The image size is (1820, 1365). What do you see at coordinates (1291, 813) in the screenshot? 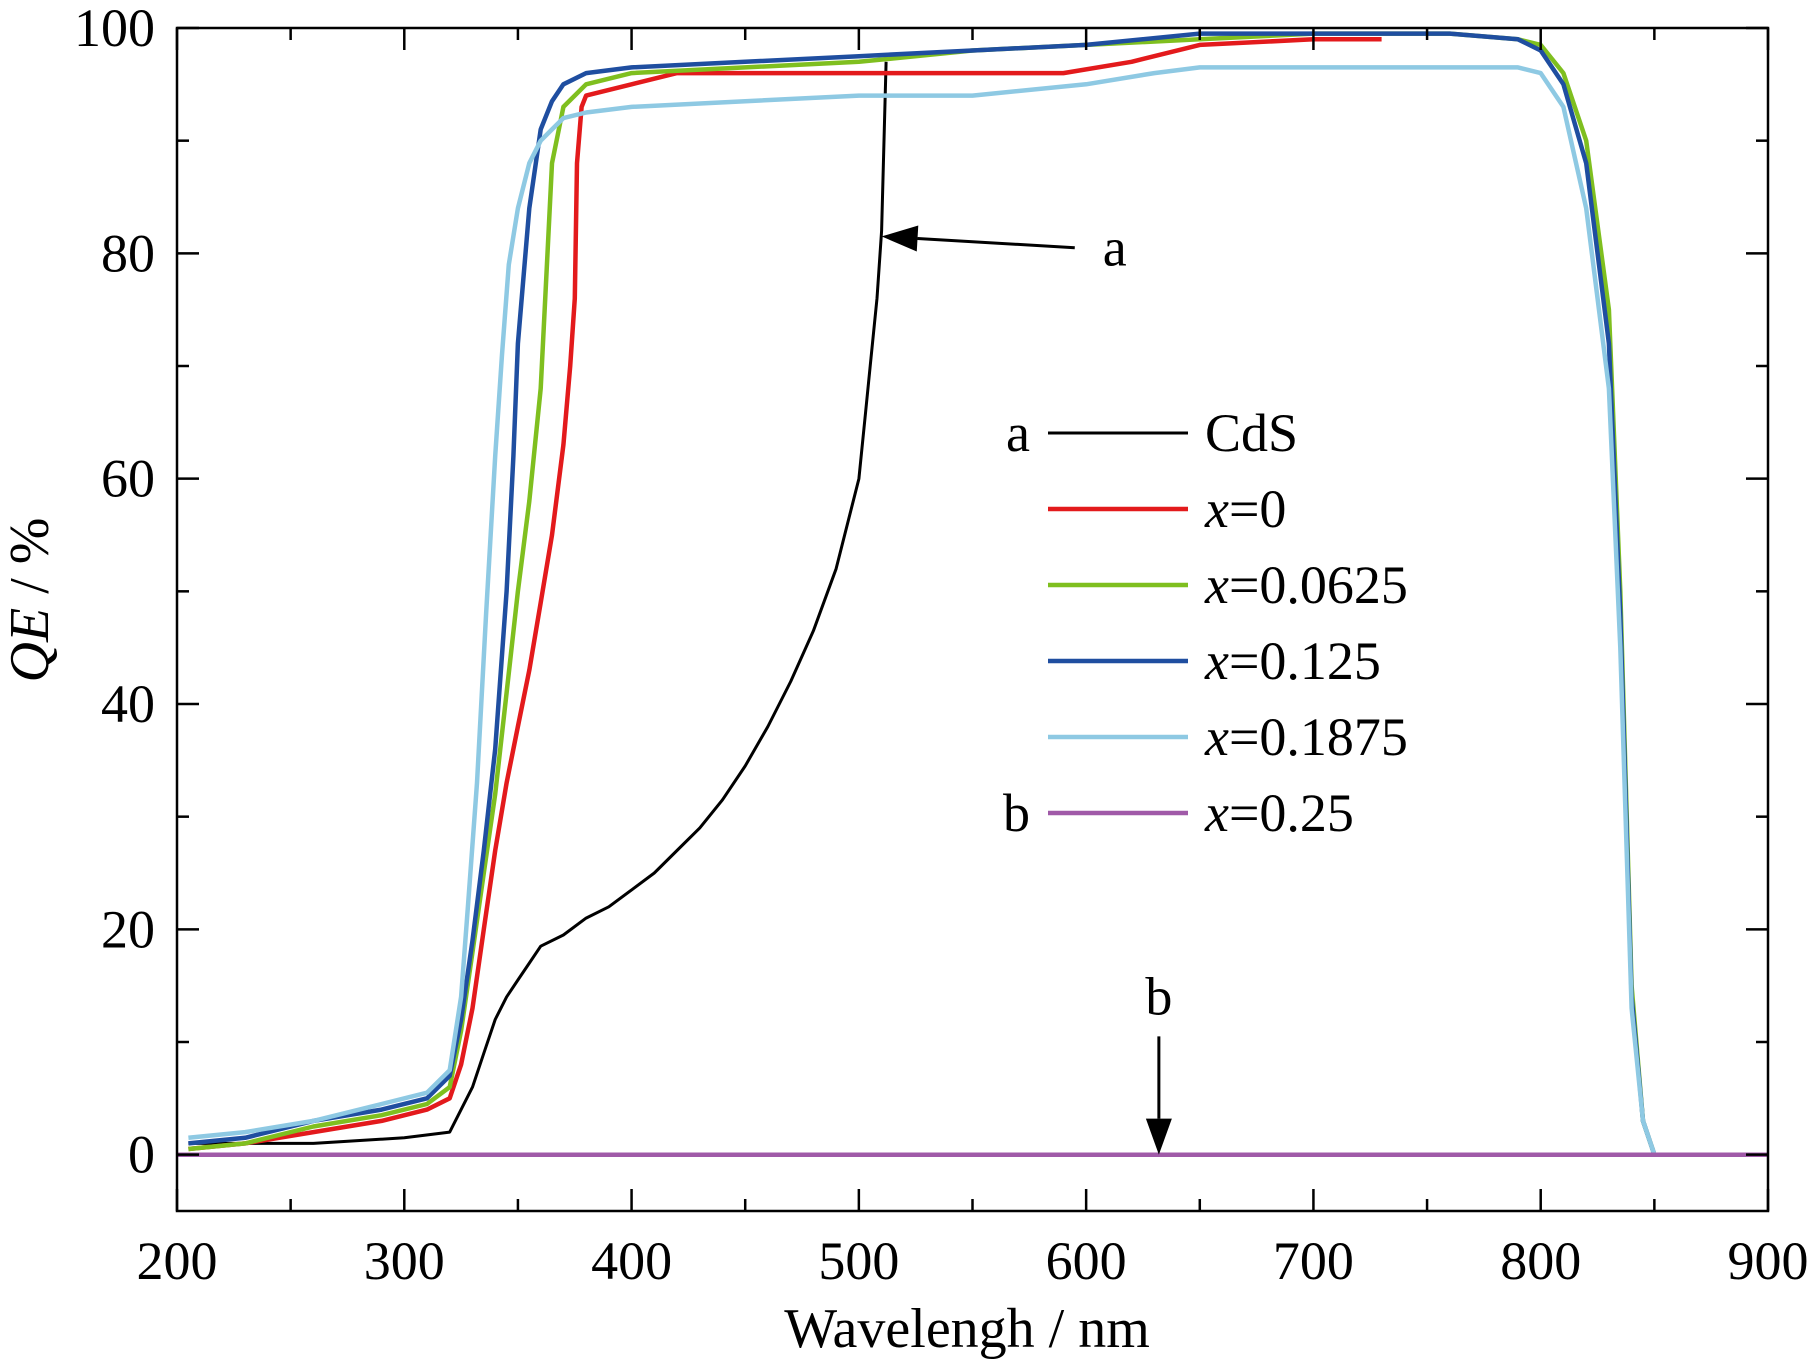
I see `legend-label-value: =0.25` at bounding box center [1291, 813].